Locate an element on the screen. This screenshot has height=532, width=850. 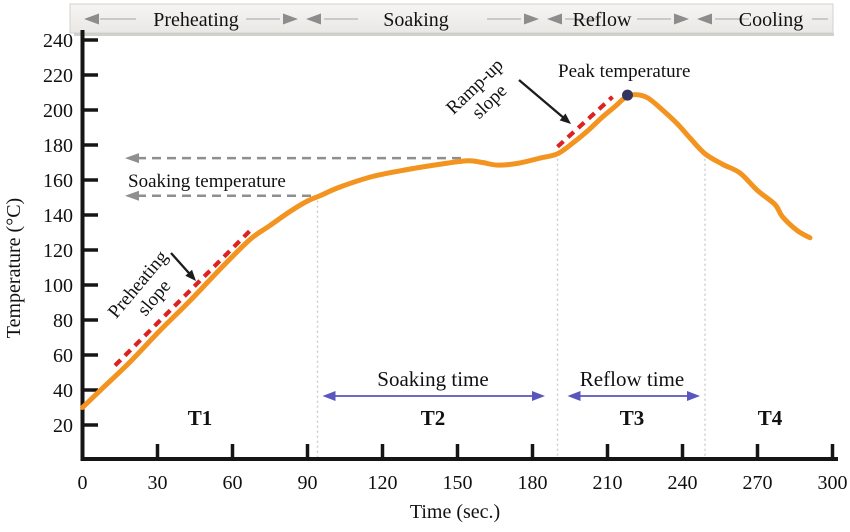
x-tick-label: 240 is located at coordinates (683, 483).